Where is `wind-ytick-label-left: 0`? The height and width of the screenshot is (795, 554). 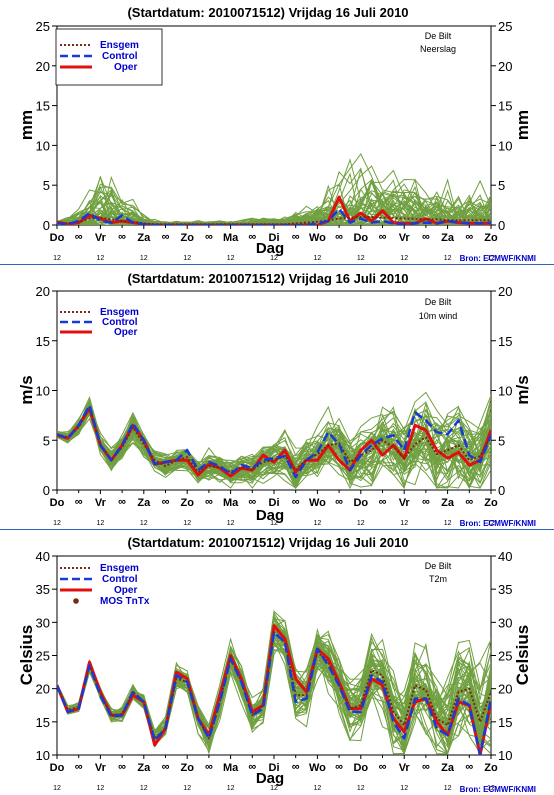
wind-ytick-label-left: 0 is located at coordinates (46, 490).